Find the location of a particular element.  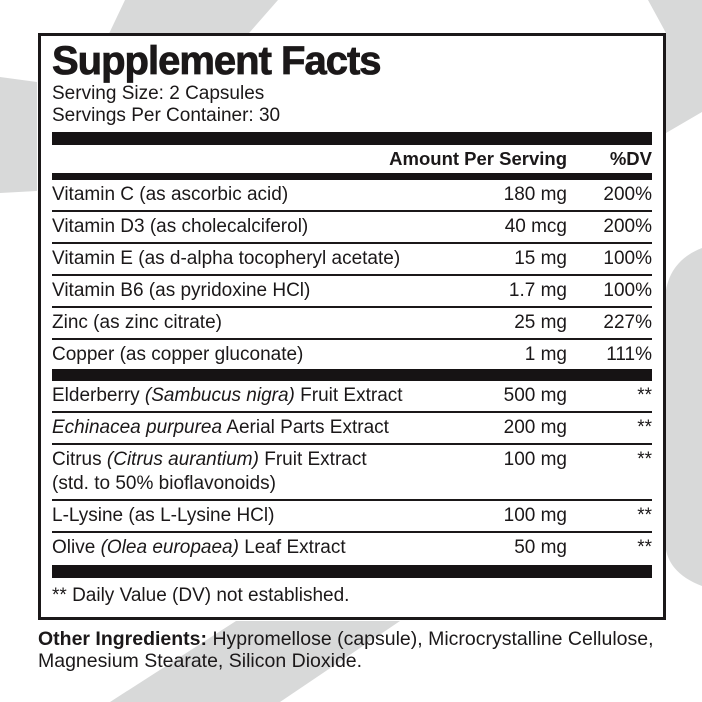

ingredient-amount: 180 mg is located at coordinates (535, 195).